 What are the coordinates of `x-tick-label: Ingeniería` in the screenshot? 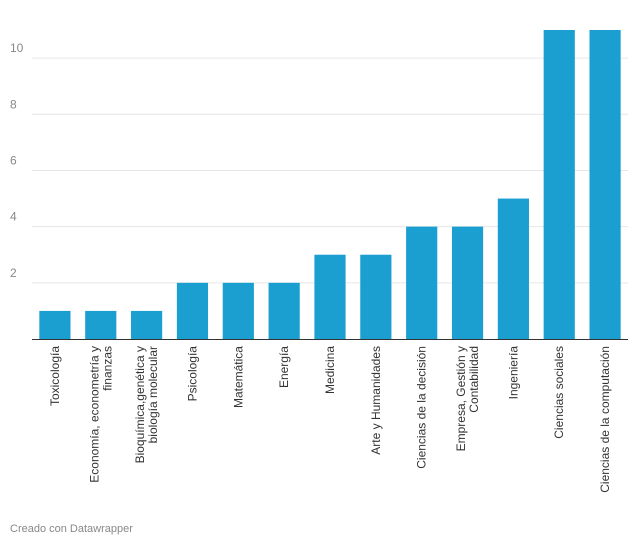 It's located at (513, 373).